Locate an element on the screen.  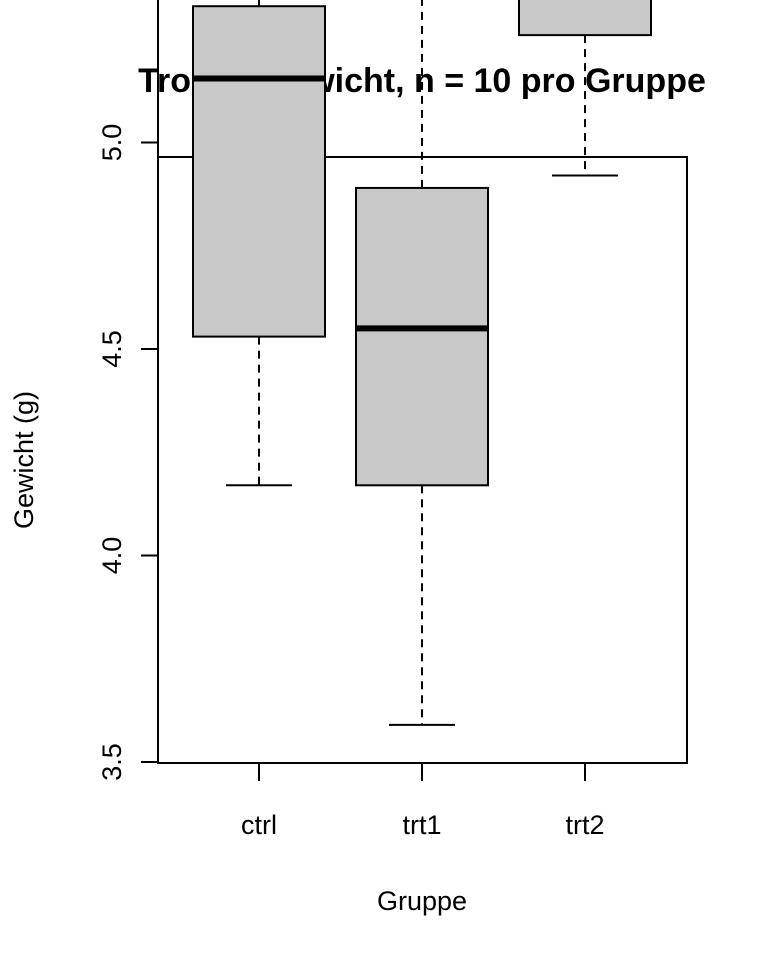
box-trt1 is located at coordinates (422, 363).